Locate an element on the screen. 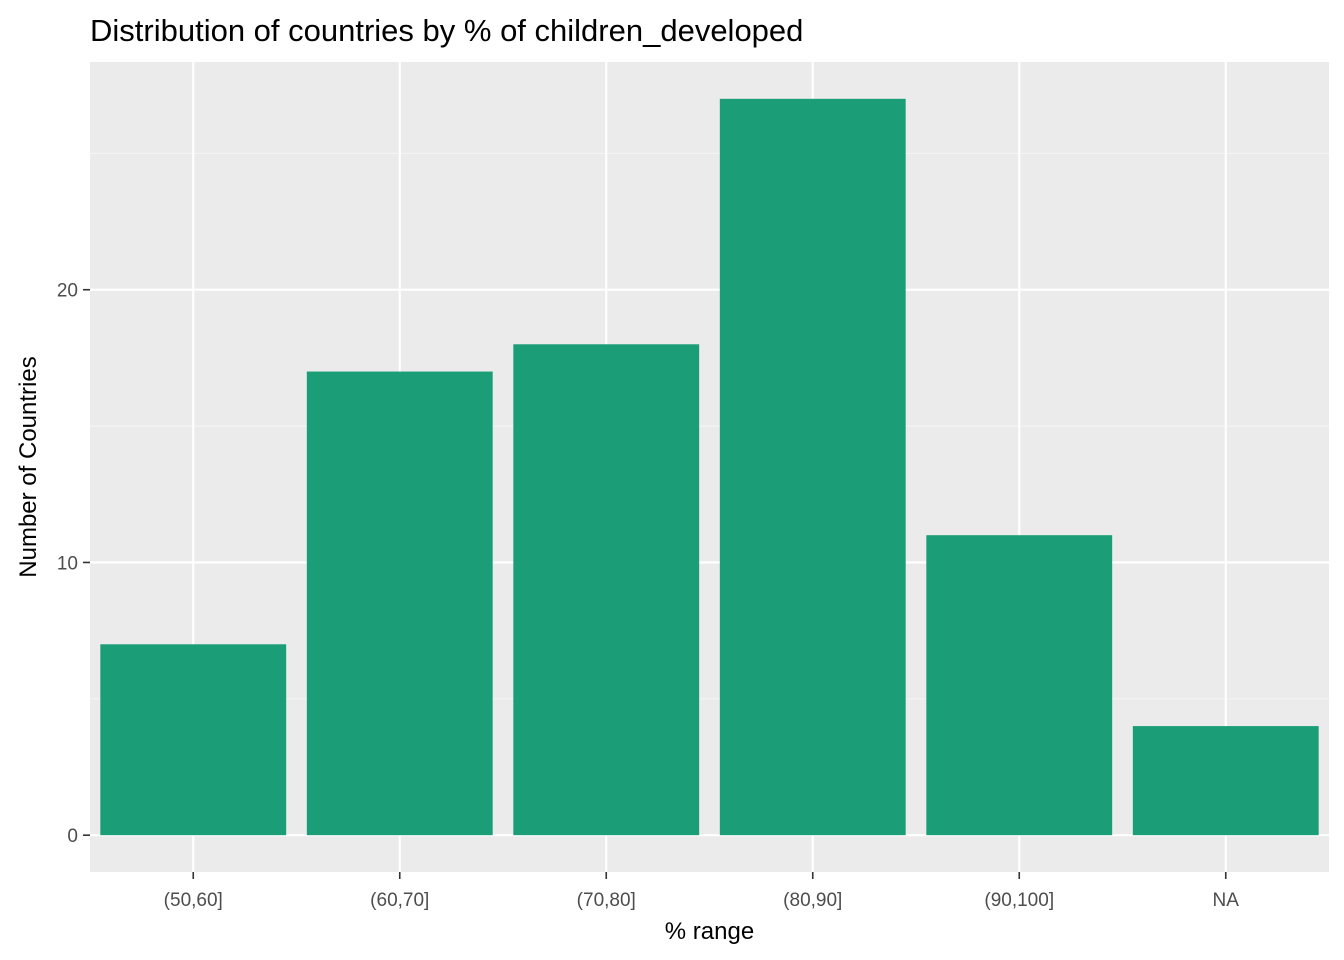  x-axis-title: % range is located at coordinates (709, 931).